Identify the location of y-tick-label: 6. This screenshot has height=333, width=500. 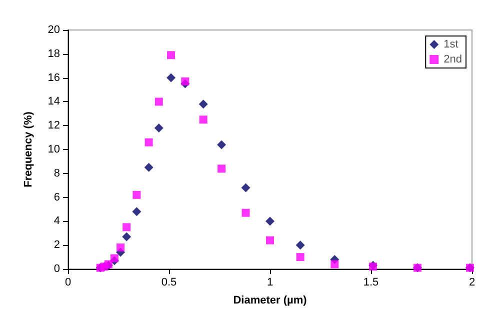
(57, 197).